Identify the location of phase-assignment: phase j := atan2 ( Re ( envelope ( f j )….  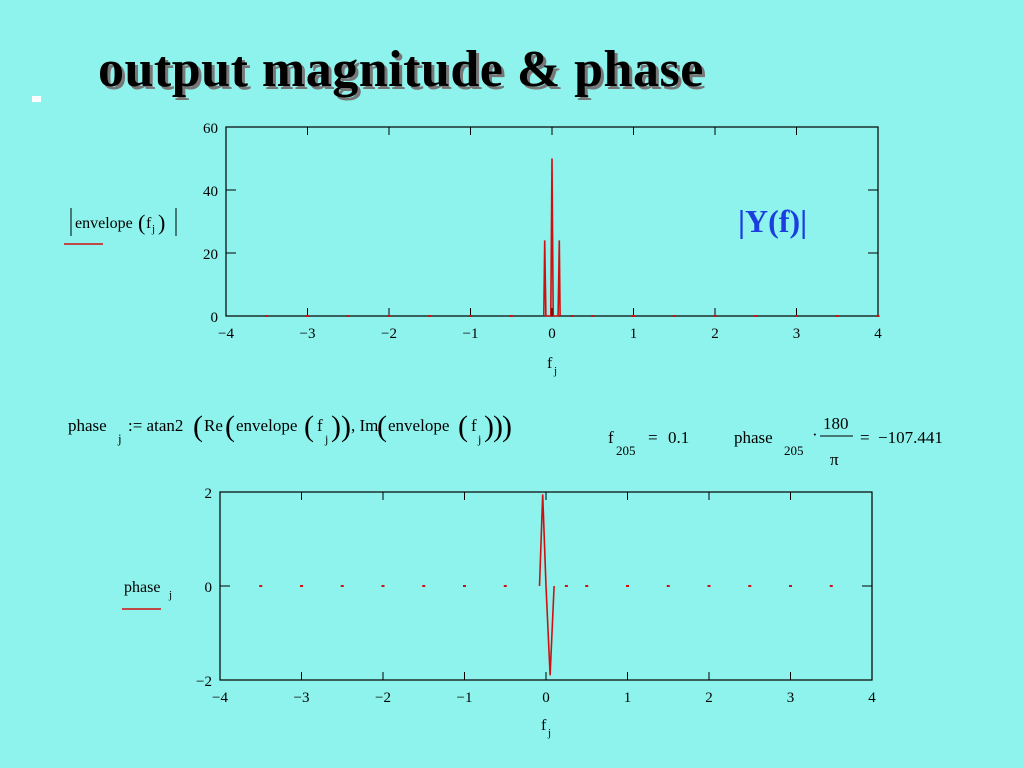
(290, 428).